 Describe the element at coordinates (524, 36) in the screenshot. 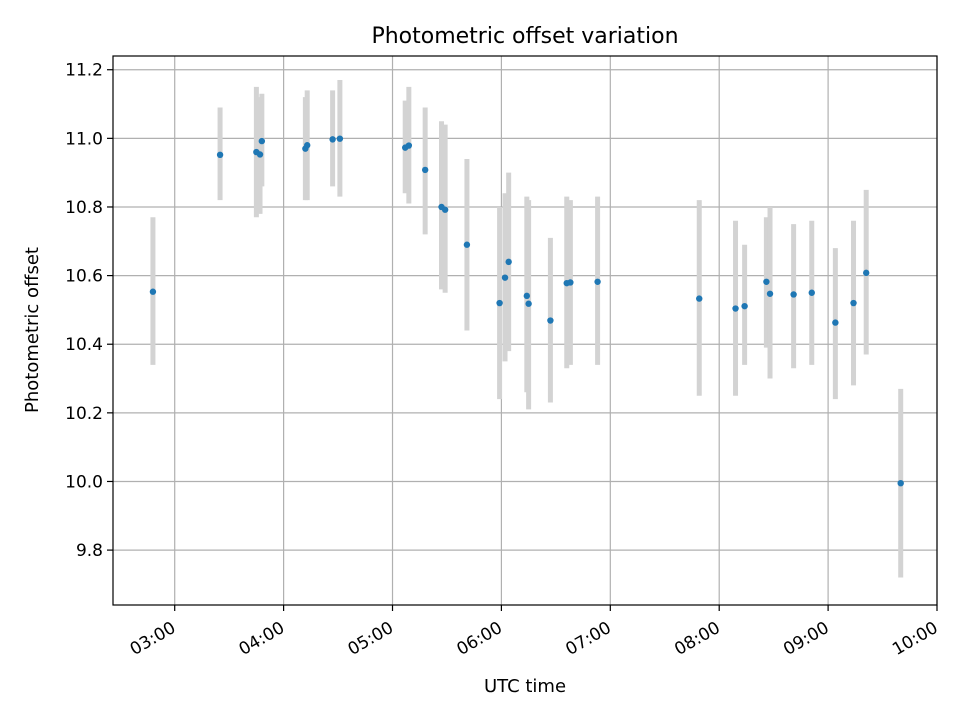

I see `chart-title: Photometric offset variation` at that location.